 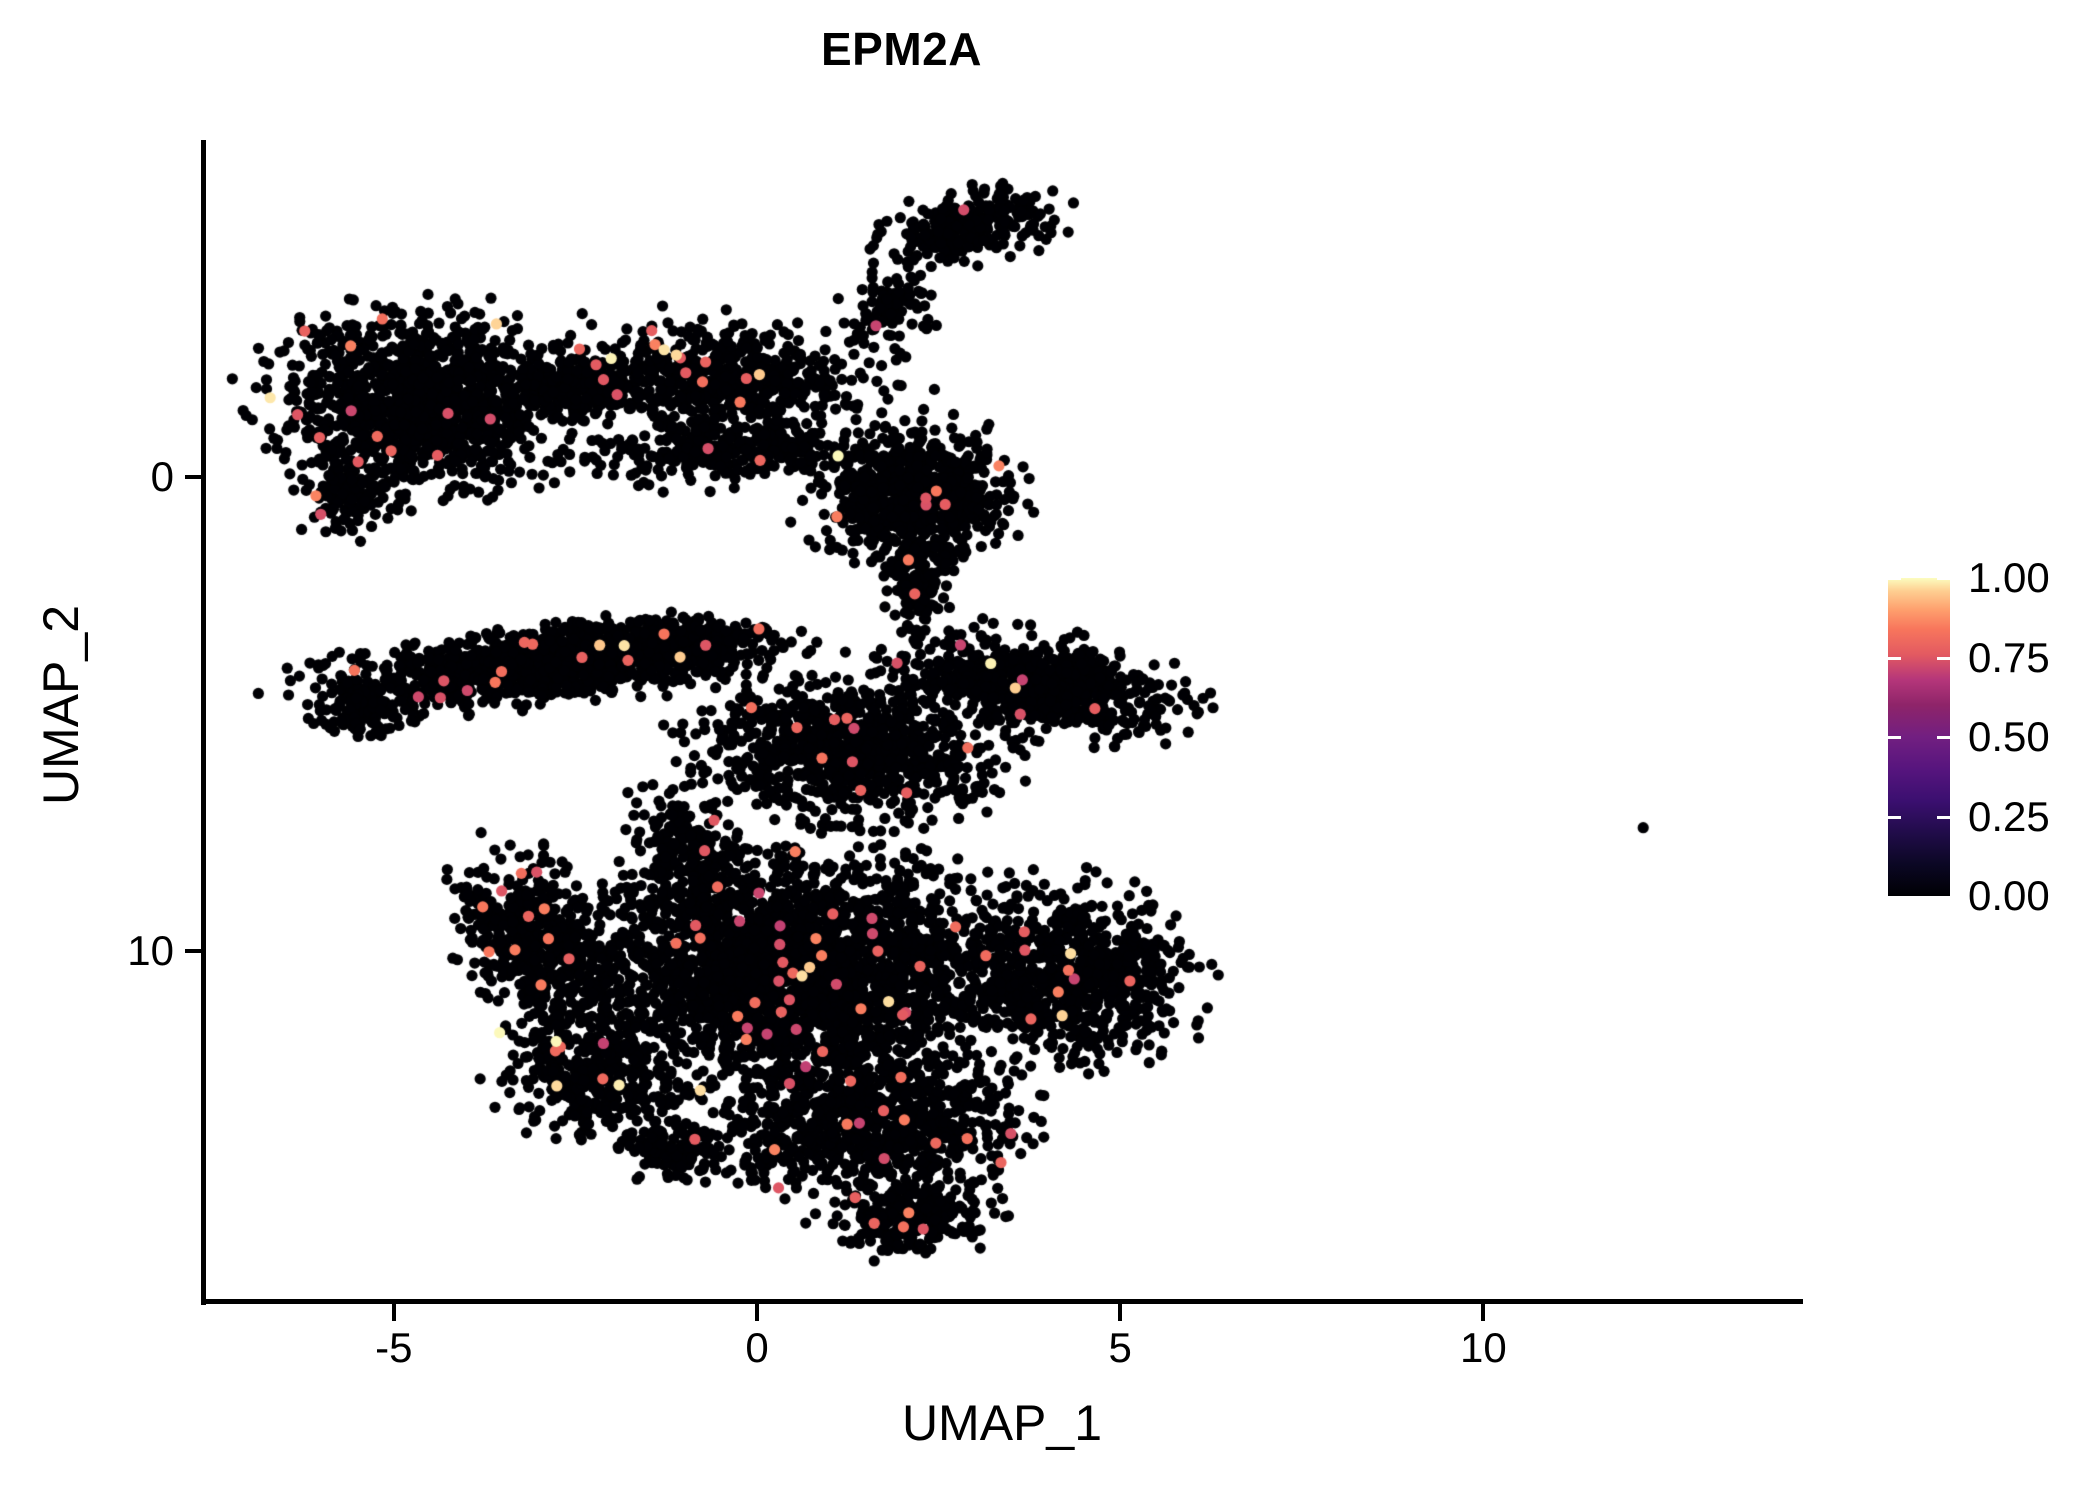 What do you see at coordinates (61, 705) in the screenshot?
I see `y-axis-title: UMAP_2` at bounding box center [61, 705].